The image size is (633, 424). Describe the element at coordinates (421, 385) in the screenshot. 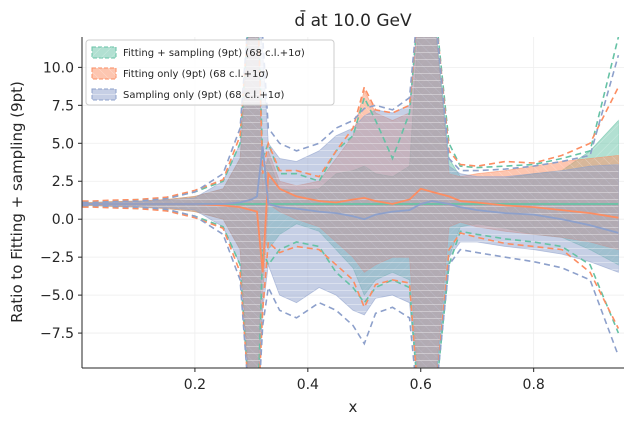

I see `x-tick-label: 0.6` at that location.